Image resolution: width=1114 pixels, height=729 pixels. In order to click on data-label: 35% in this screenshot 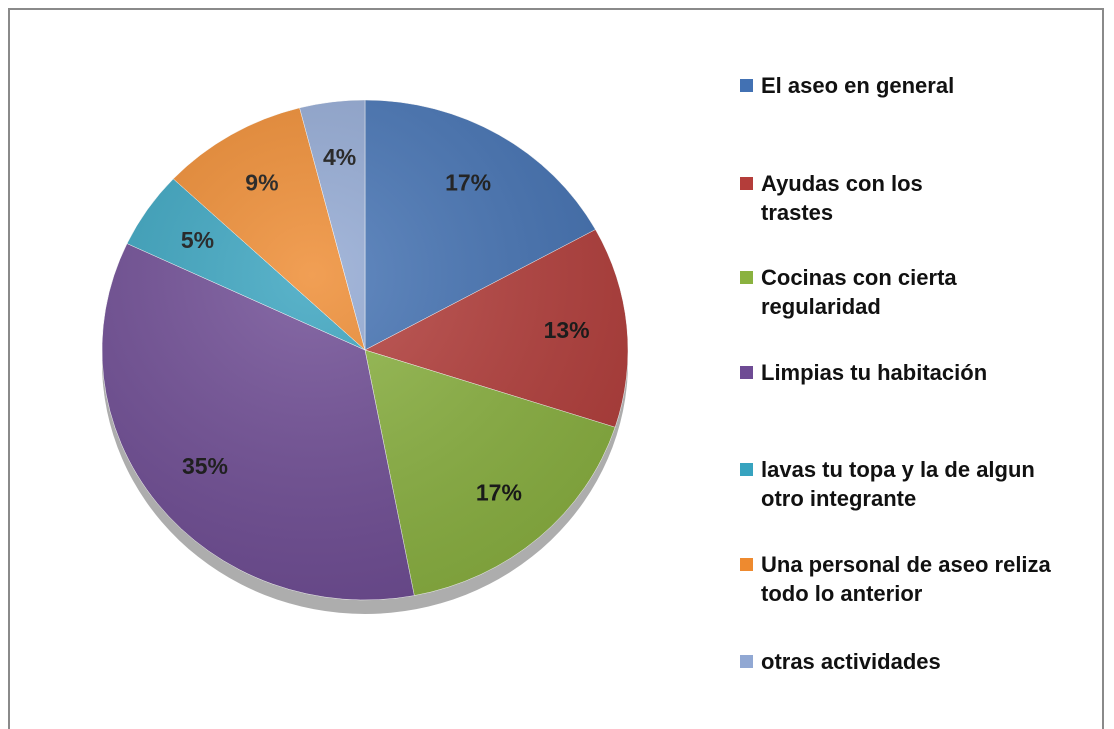, I will do `click(205, 466)`.